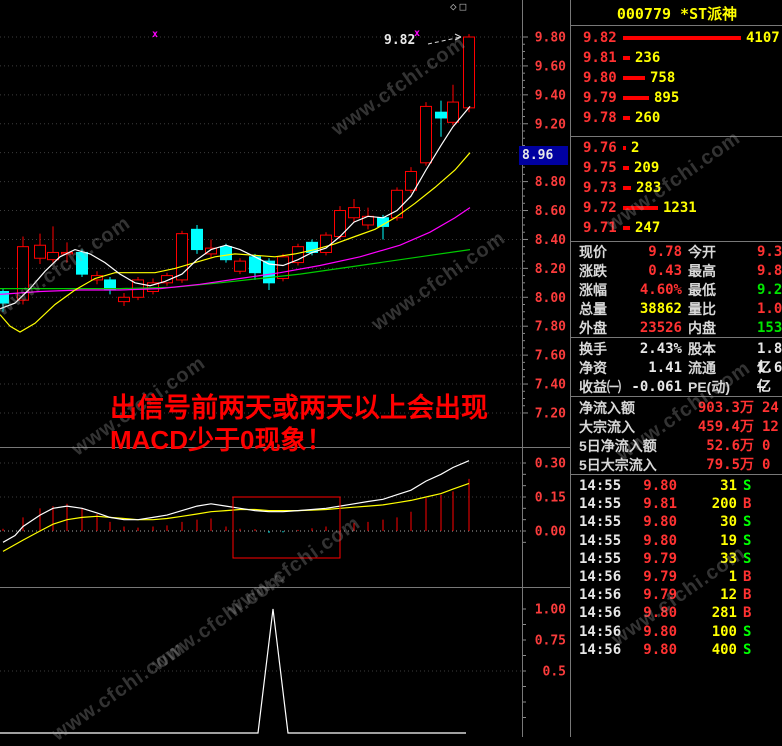  What do you see at coordinates (550, 240) in the screenshot?
I see `svg-text: 8.40` at bounding box center [550, 240].